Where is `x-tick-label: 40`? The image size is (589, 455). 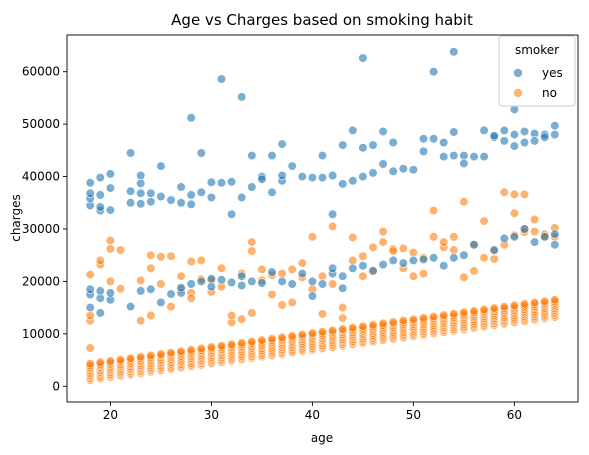 x-tick-label: 40 is located at coordinates (312, 415).